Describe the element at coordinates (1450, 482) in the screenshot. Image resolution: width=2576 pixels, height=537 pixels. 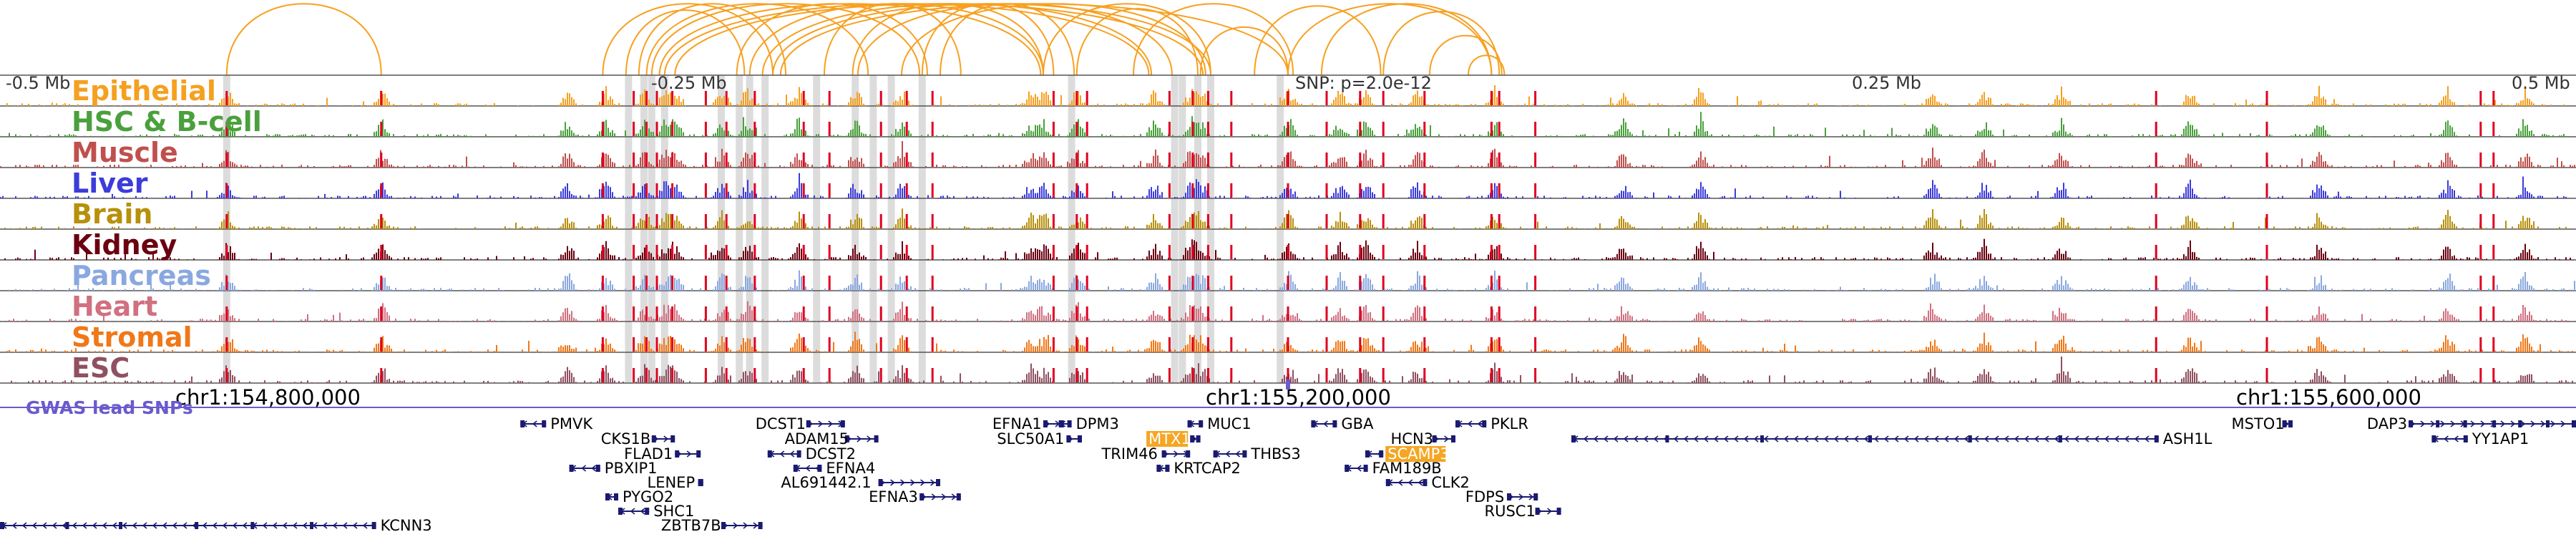
I see `gene-label-CLK2: CLK2` at that location.